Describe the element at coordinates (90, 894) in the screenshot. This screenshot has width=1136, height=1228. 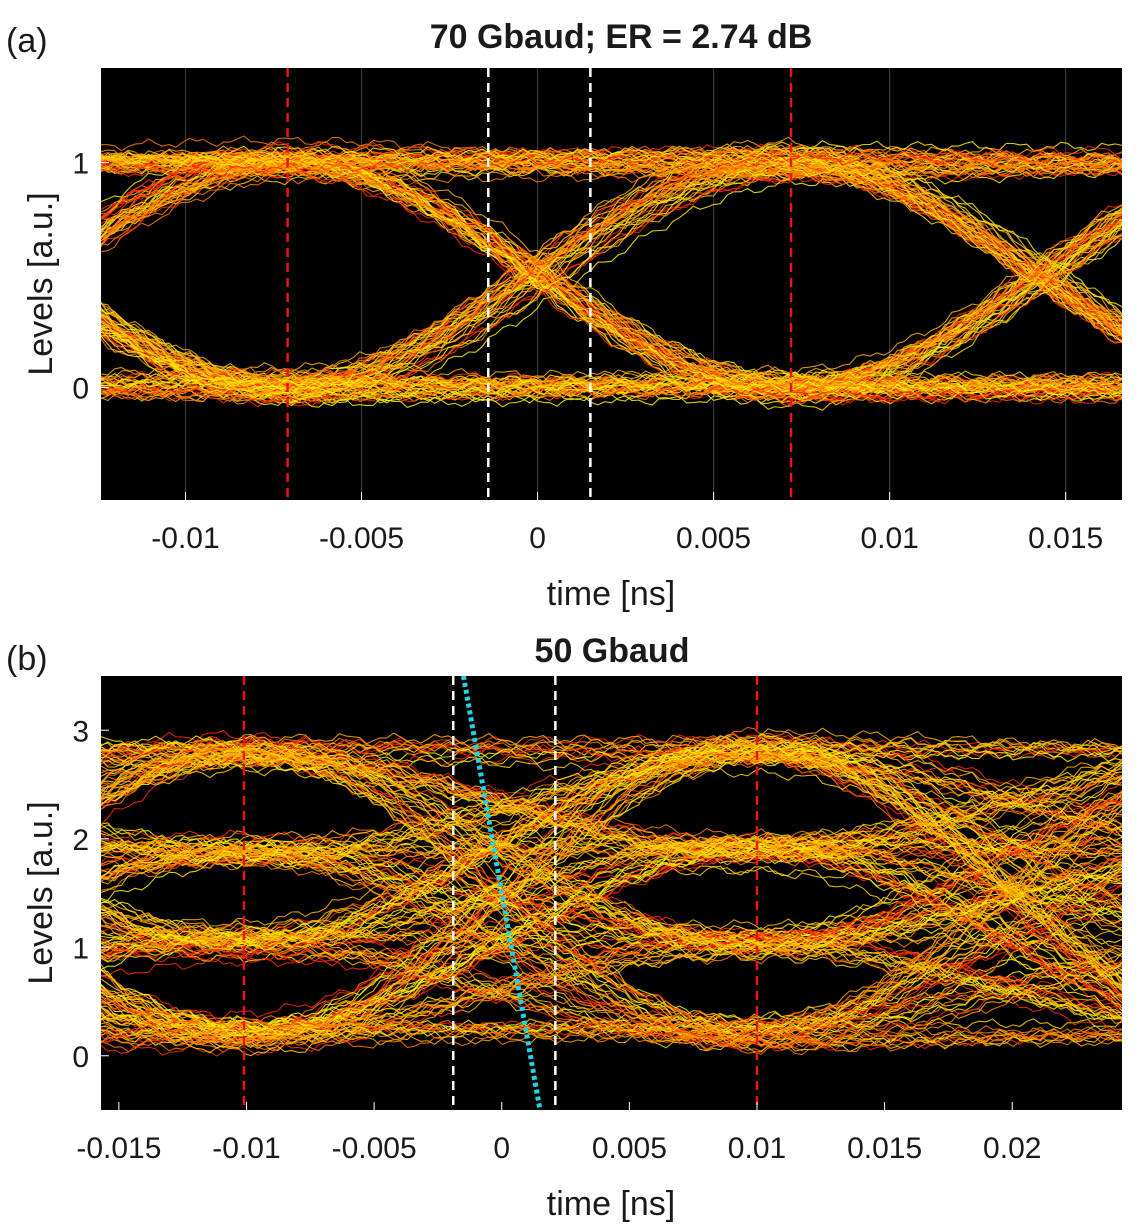
I see `panel-b-y-ticks: 0 1 2 3` at that location.